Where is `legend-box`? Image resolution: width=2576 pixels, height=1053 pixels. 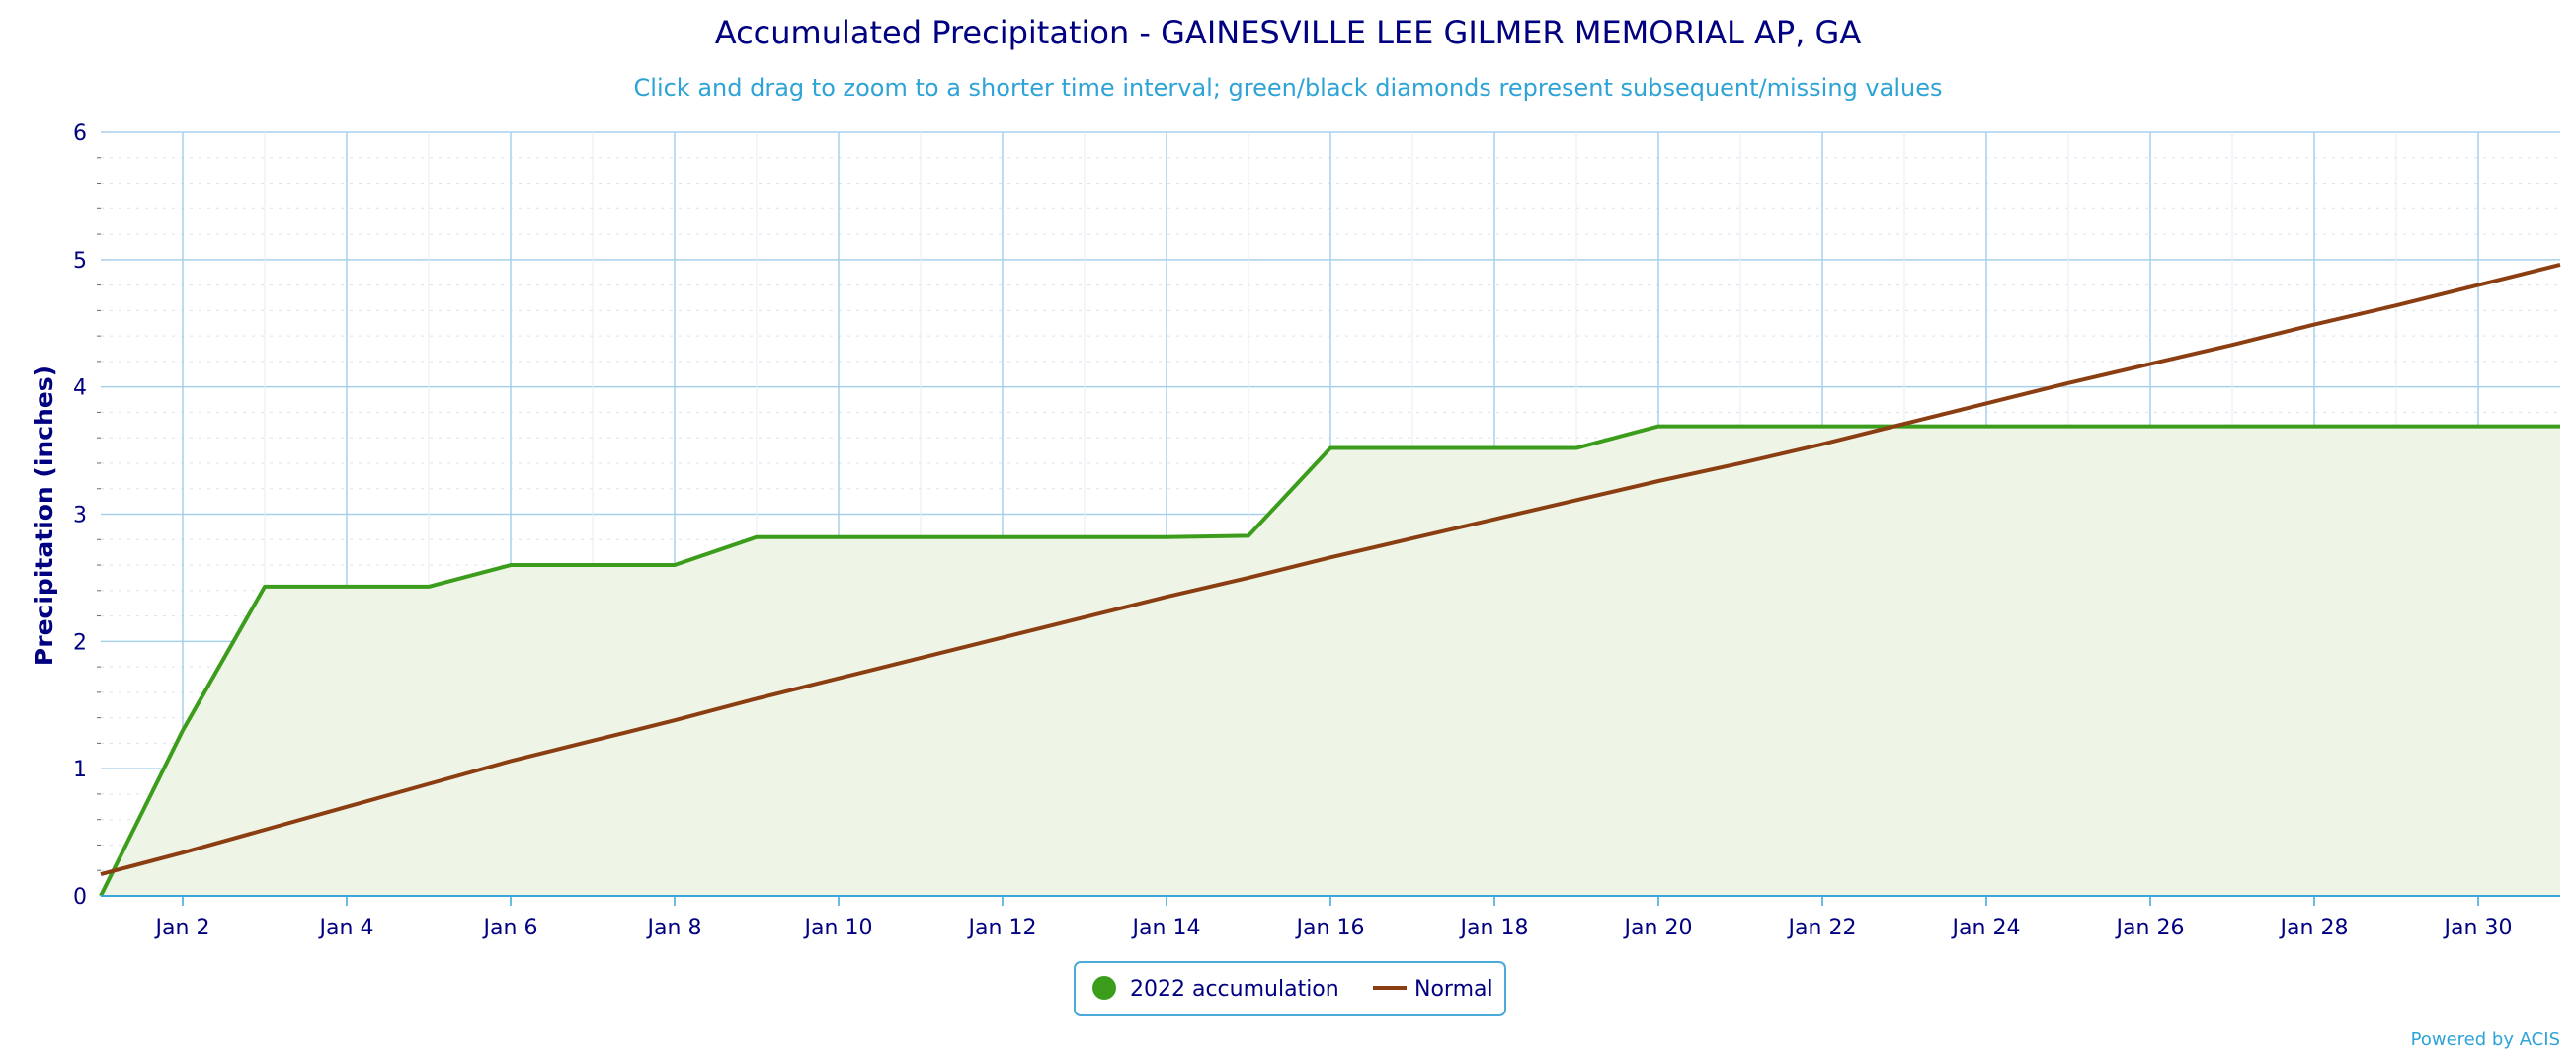
legend-box is located at coordinates (1290, 989).